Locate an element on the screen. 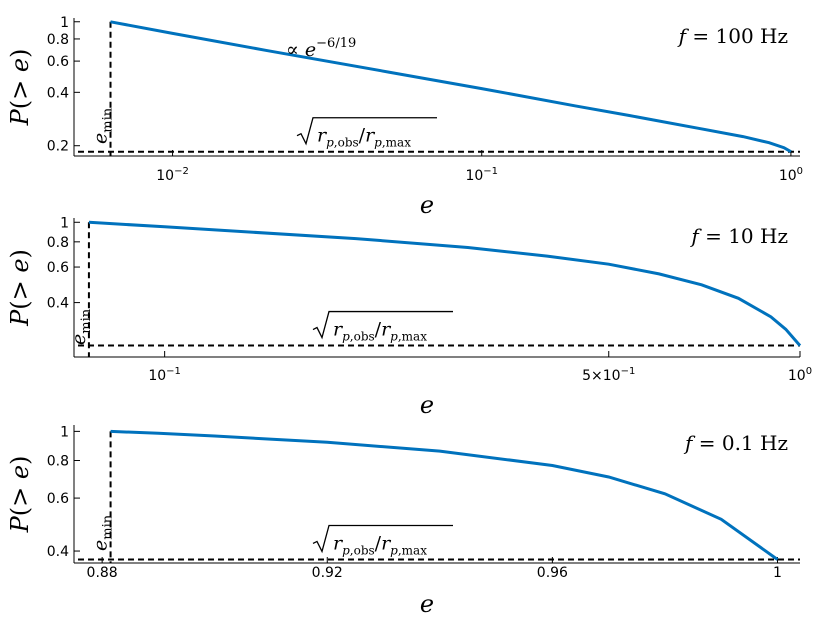  x-tick-label: 10⁻² is located at coordinates (172, 175).